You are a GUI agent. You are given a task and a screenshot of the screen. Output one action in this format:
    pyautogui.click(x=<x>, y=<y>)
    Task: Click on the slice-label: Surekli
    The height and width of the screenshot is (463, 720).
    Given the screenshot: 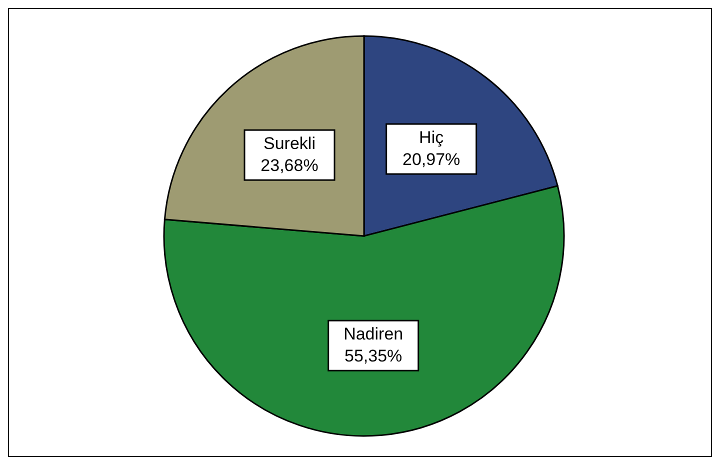 What is the action you would take?
    pyautogui.click(x=290, y=144)
    